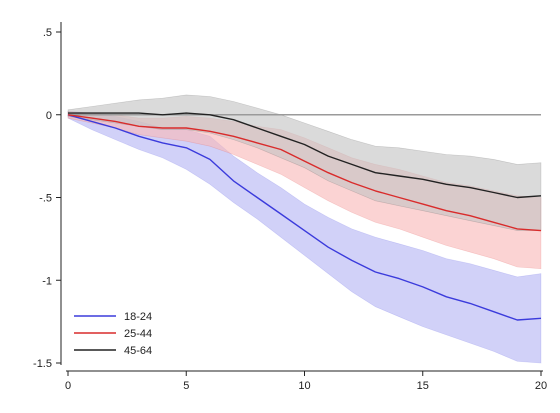 This screenshot has height=413, width=560. I want to click on y-axis: .5 0 -.5 -1 -1.5, so click(47, 196).